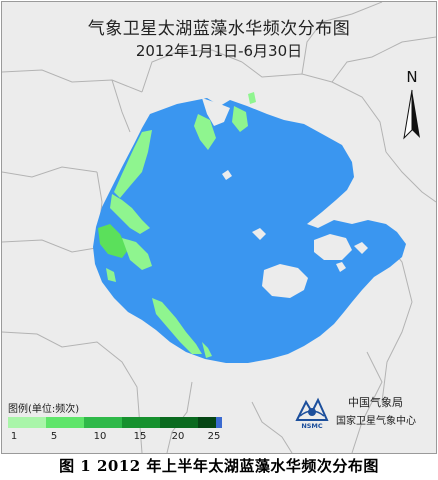 This screenshot has height=480, width=438. What do you see at coordinates (376, 421) in the screenshot?
I see `agency-name-nsmc: 国家卫星气象中心` at bounding box center [376, 421].